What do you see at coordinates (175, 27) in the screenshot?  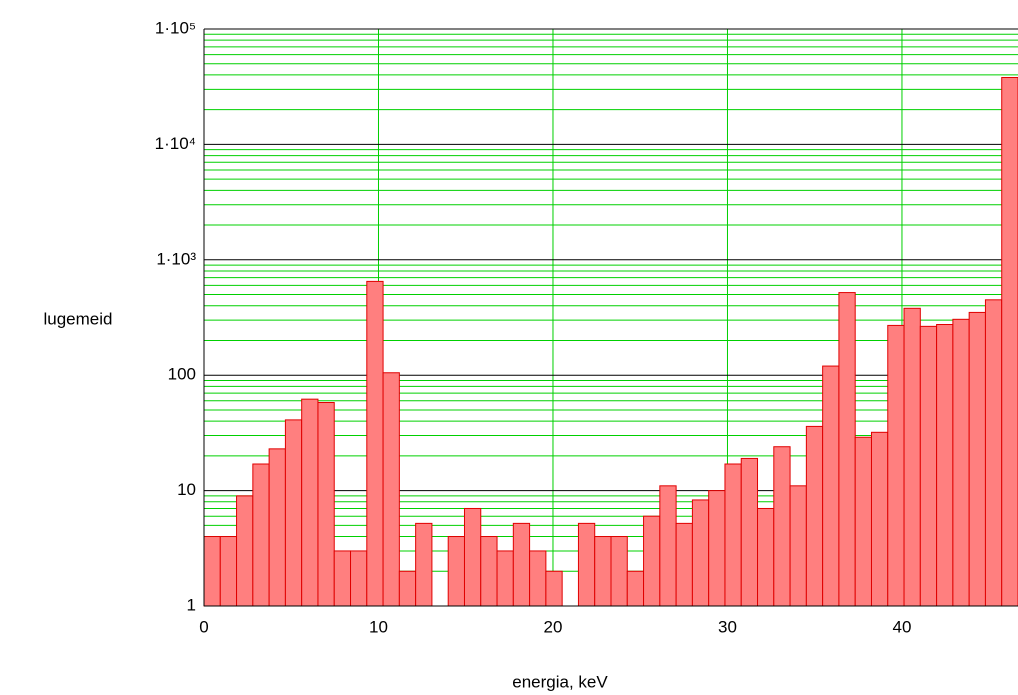 I see `y-tick-label: 1·10⁵` at bounding box center [175, 27].